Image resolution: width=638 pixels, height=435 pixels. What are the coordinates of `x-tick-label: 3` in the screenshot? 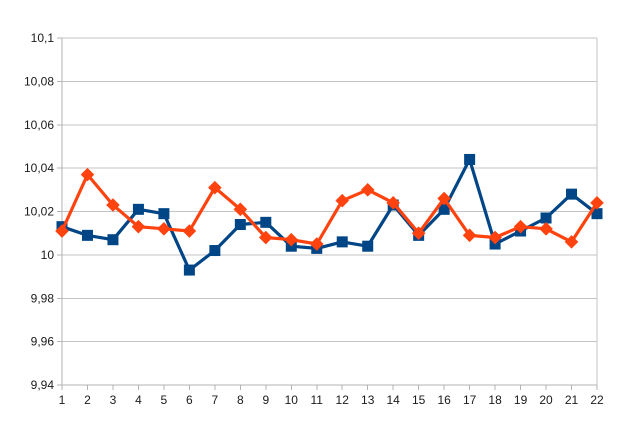 It's located at (113, 400).